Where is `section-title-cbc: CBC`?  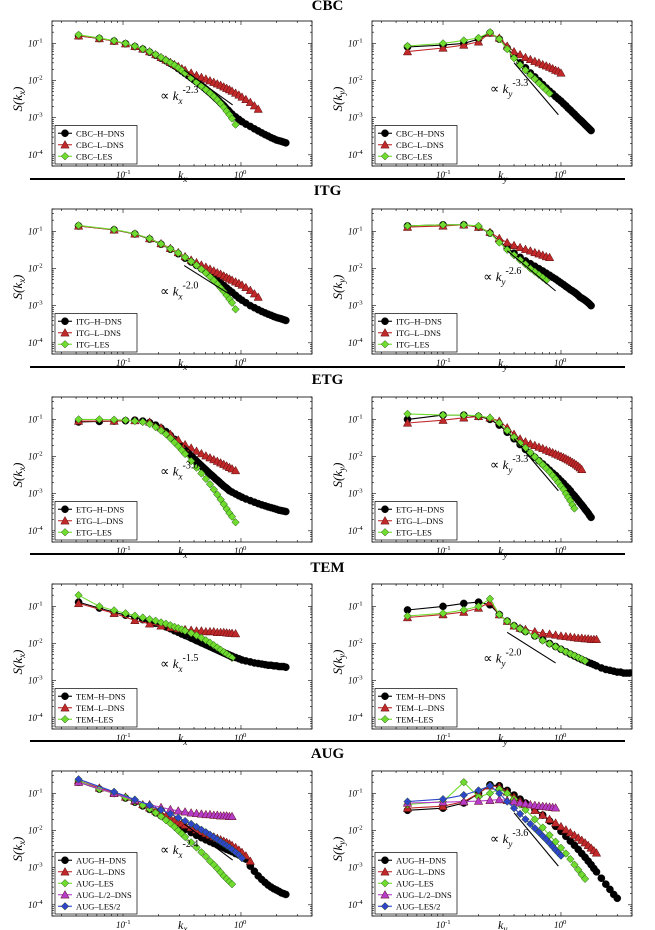 section-title-cbc: CBC is located at coordinates (327, 7).